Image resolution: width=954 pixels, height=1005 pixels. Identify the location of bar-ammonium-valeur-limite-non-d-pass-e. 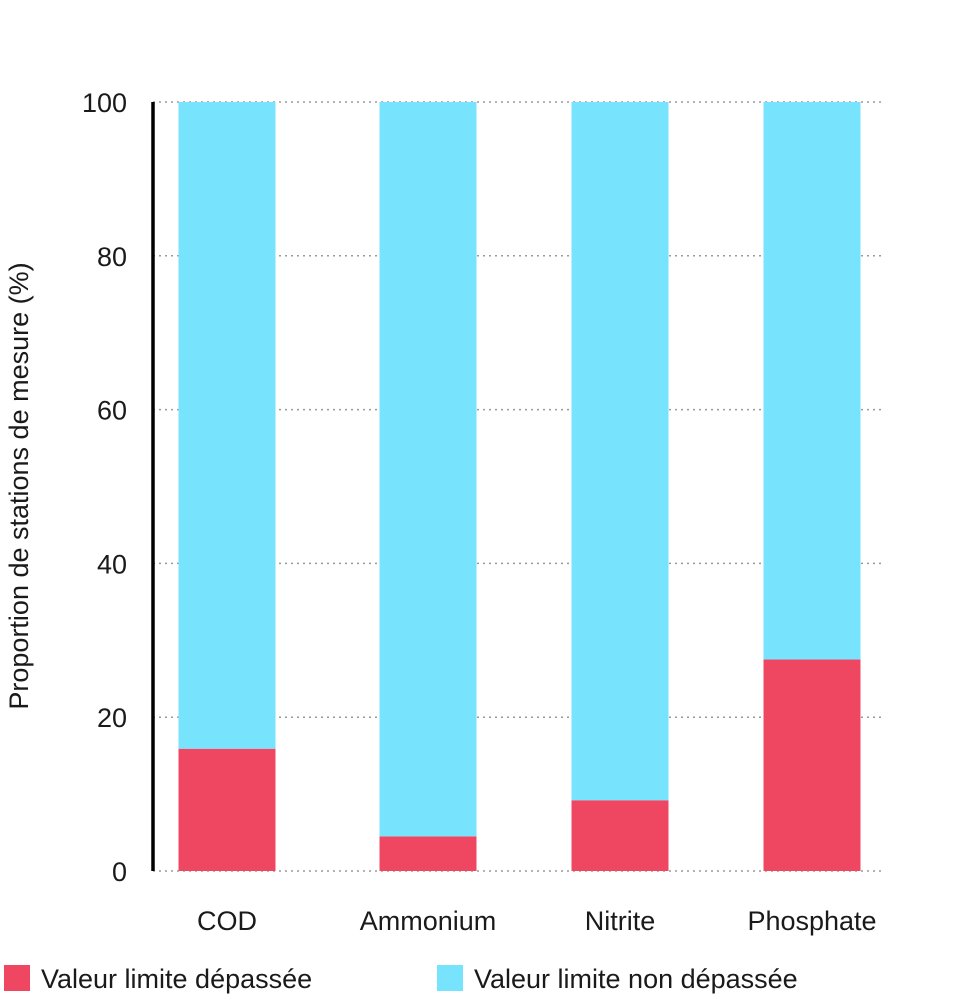
(428, 469).